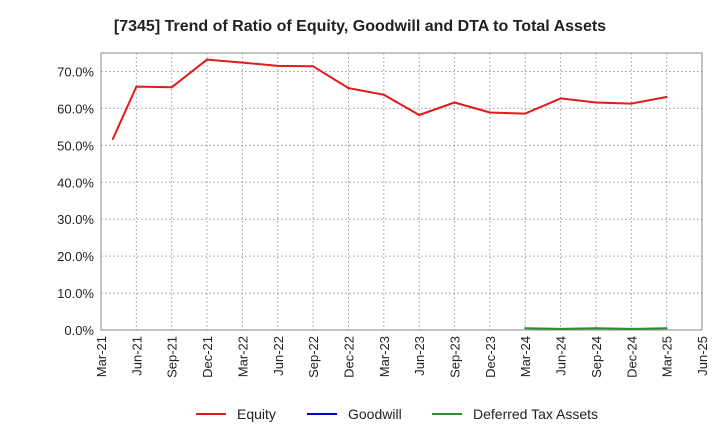 This screenshot has height=440, width=720. I want to click on x-tick-label: Sep-22, so click(313, 357).